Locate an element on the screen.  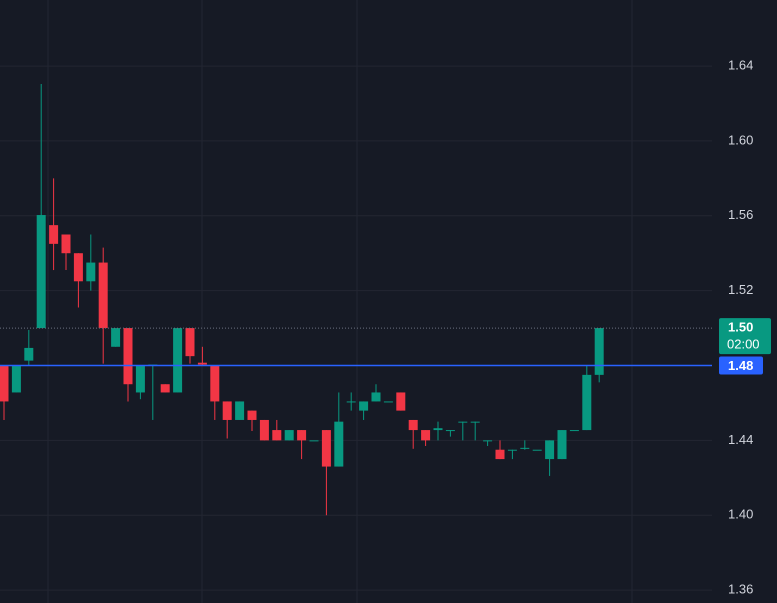
y-tick-label: 1.56 is located at coordinates (740, 214).